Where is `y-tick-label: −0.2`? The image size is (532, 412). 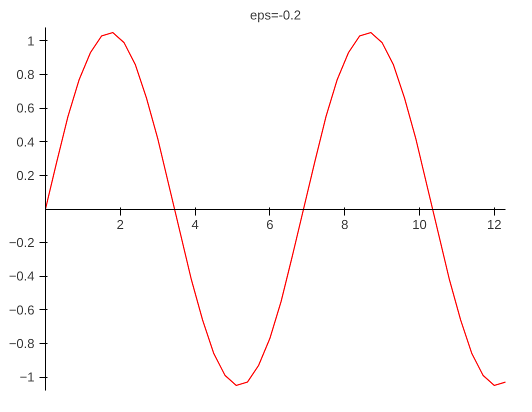
y-tick-label: −0.2 is located at coordinates (21, 242).